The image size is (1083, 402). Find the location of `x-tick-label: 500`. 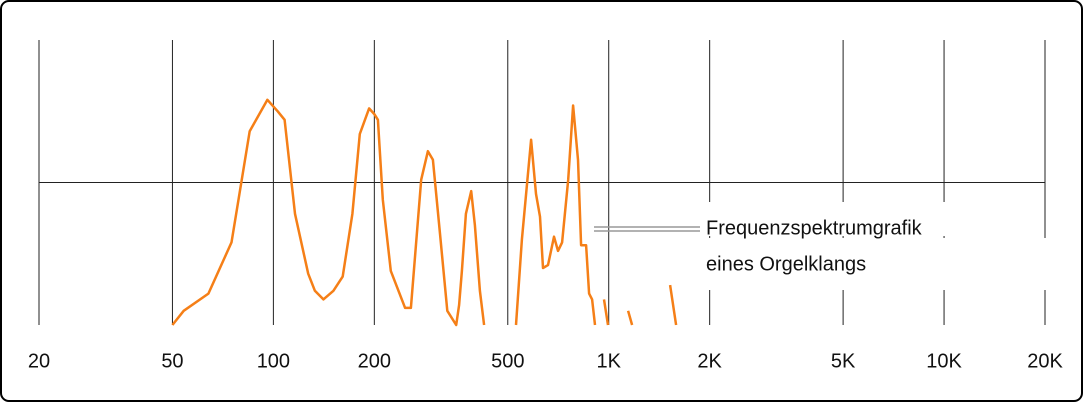

x-tick-label: 500 is located at coordinates (507, 361).